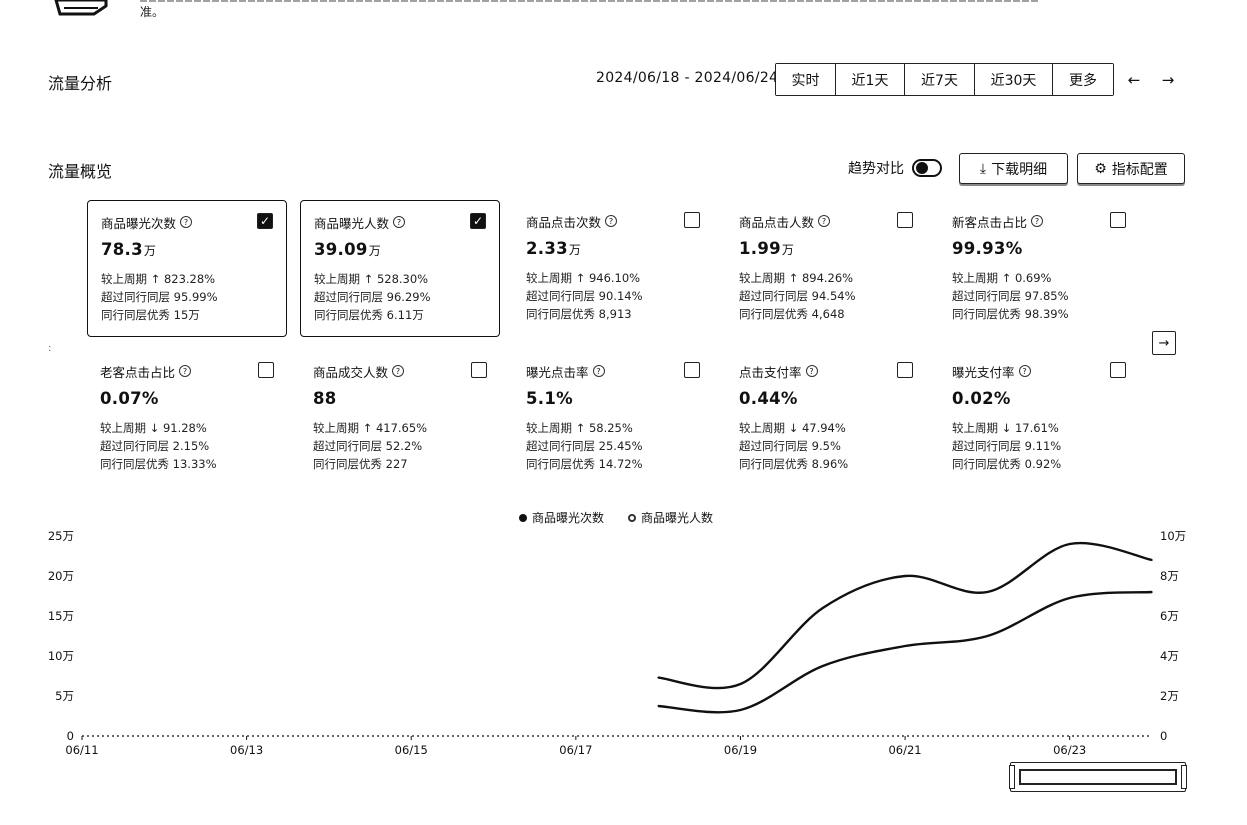  Describe the element at coordinates (61, 656) in the screenshot. I see `y-left-tick-label: 10万` at that location.